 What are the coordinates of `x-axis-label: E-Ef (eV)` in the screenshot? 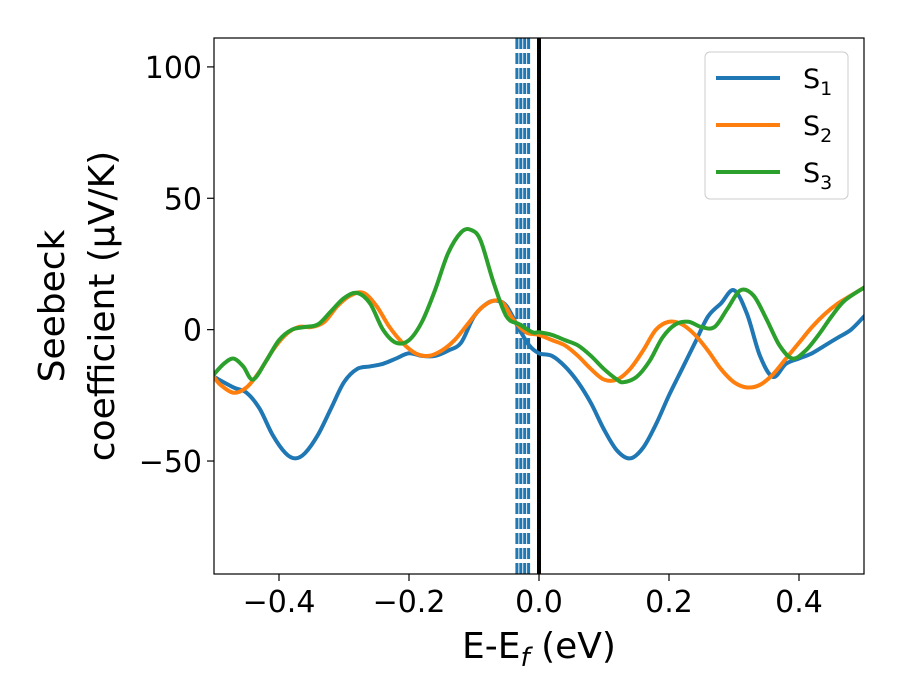 It's located at (539, 649).